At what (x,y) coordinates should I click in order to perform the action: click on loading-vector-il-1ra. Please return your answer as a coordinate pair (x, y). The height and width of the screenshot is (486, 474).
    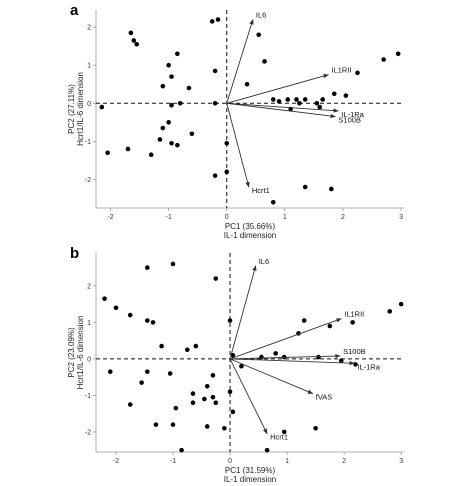
    Looking at the image, I should click on (292, 362).